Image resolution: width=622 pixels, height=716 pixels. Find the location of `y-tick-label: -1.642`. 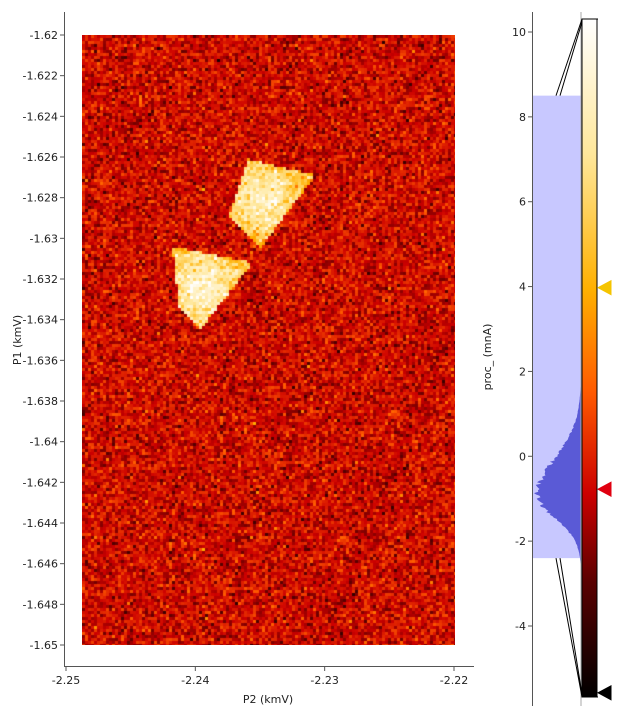

y-tick-label: -1.642 is located at coordinates (40, 482).